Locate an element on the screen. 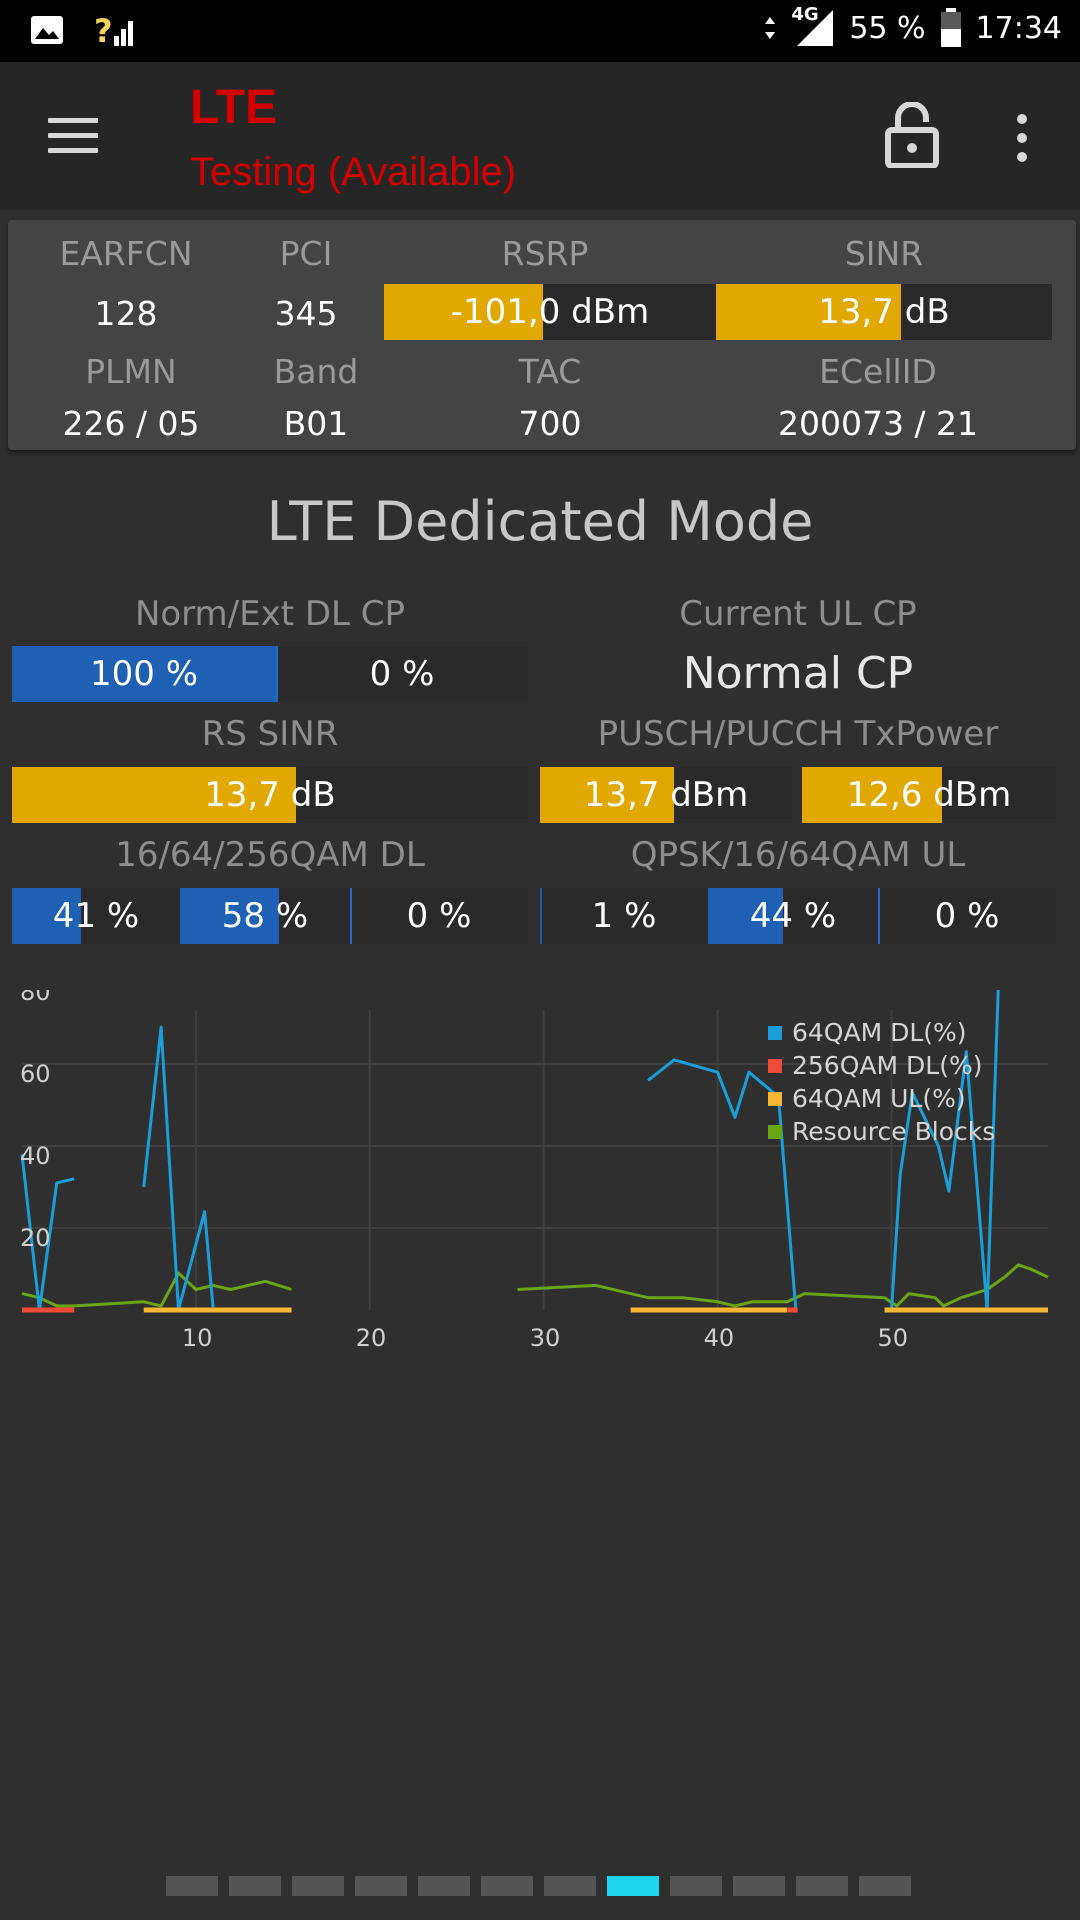 The image size is (1080, 1920). dl-extended-cp-value: 0 % is located at coordinates (402, 674).